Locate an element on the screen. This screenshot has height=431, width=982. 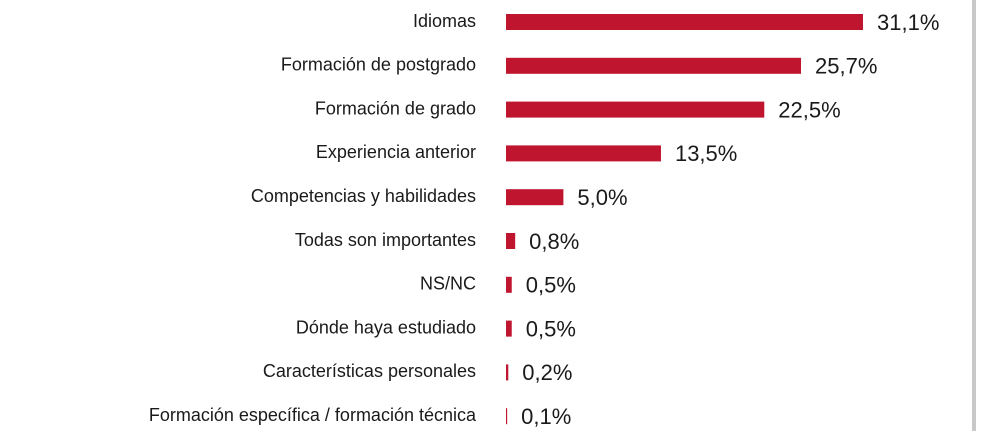
value-label: 0,8% is located at coordinates (554, 241).